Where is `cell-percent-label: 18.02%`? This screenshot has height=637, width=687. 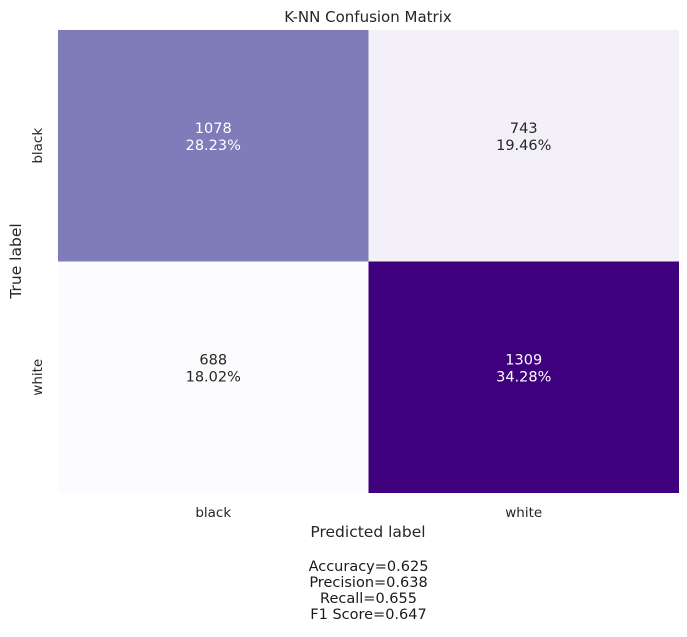
cell-percent-label: 18.02% is located at coordinates (213, 377).